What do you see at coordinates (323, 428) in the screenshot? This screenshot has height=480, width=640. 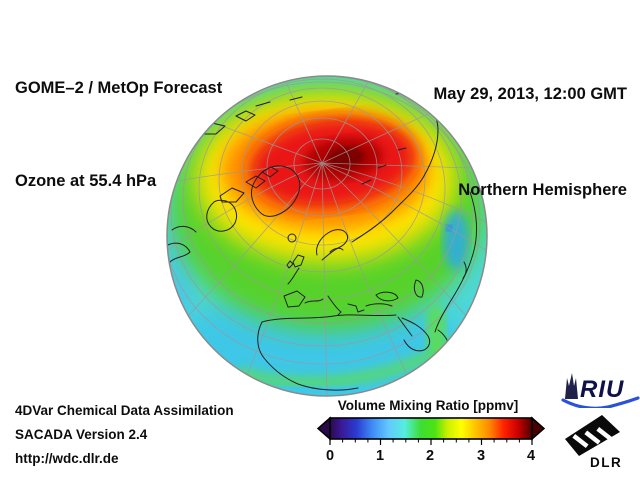 I see `colorbar-left-arrow` at bounding box center [323, 428].